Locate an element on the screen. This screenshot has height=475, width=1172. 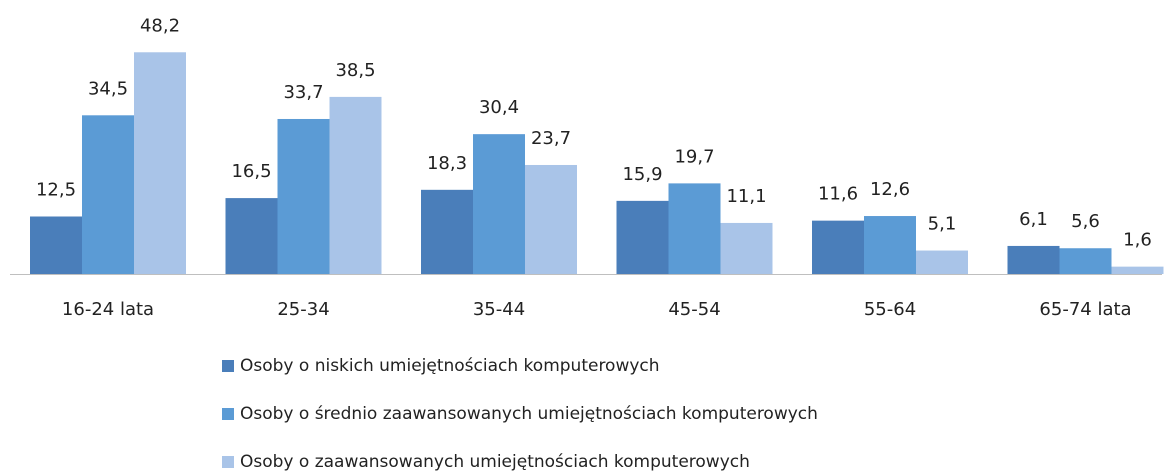
data-label: 33,7 is located at coordinates (303, 92).